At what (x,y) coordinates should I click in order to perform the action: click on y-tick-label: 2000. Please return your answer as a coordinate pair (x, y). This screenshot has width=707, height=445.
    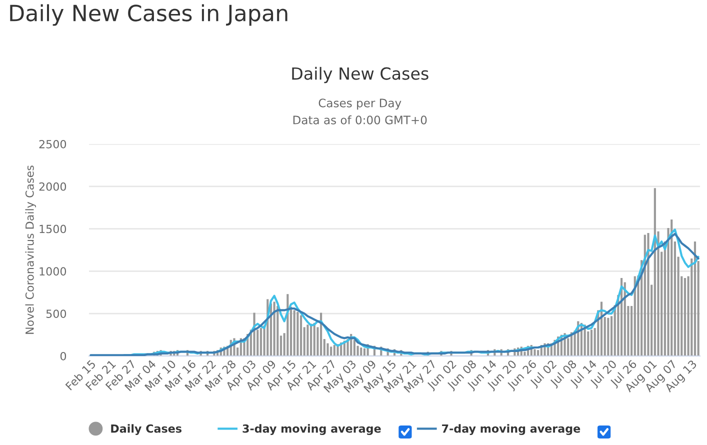
    Looking at the image, I should click on (52, 186).